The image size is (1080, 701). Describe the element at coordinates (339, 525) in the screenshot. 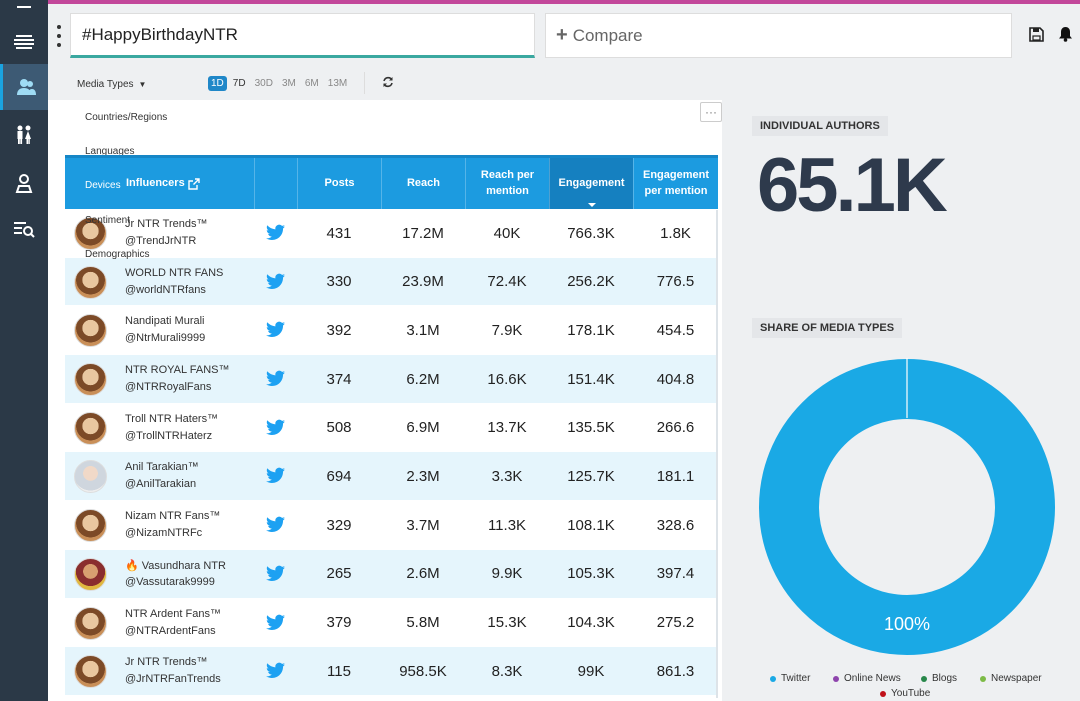

I see `cell-posts: 329` at that location.